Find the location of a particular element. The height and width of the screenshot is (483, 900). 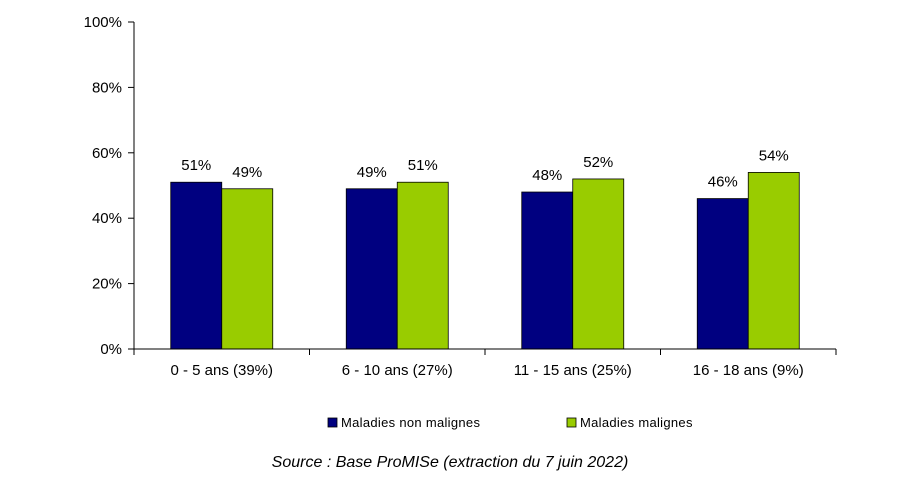

data-label: 54% is located at coordinates (774, 155).